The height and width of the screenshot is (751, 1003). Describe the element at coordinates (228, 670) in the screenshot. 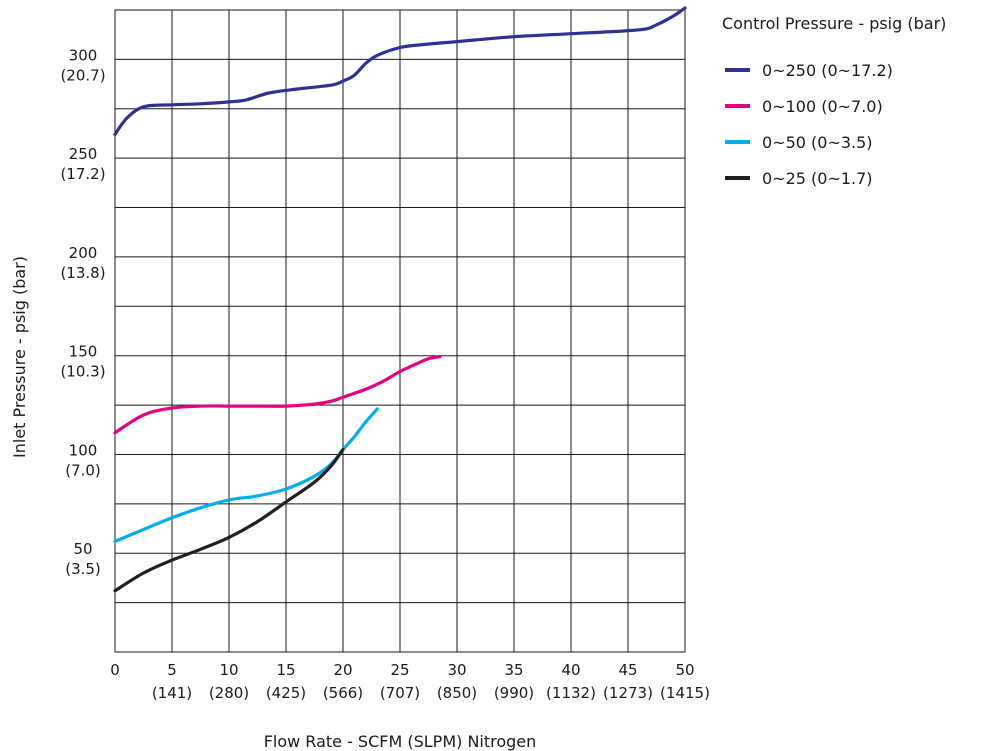

I see `x-tick-label: 10` at that location.